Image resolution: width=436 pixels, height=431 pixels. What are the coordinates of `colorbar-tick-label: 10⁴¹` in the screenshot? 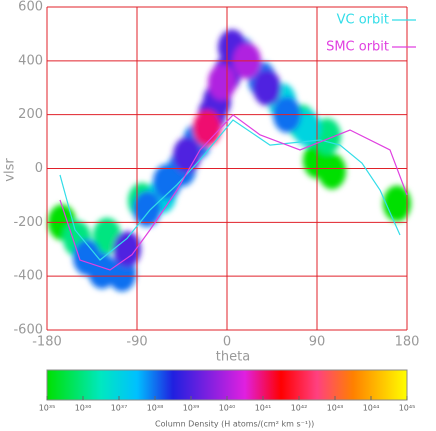 It's located at (263, 408).